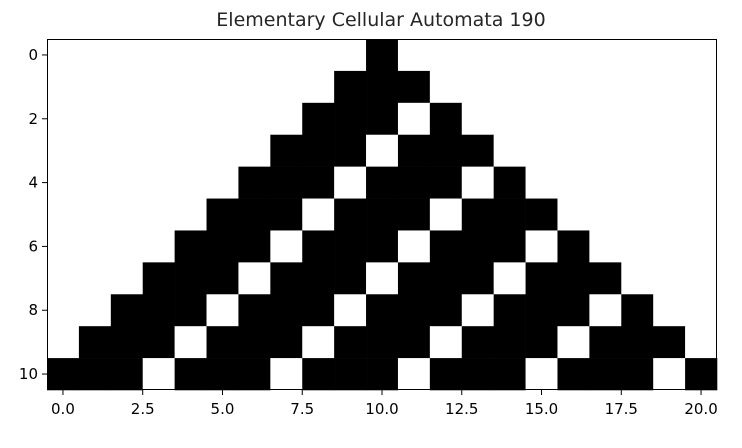 The image size is (742, 448). Describe the element at coordinates (33, 214) in the screenshot. I see `y-axis: 0 2 4 6 8 10` at that location.